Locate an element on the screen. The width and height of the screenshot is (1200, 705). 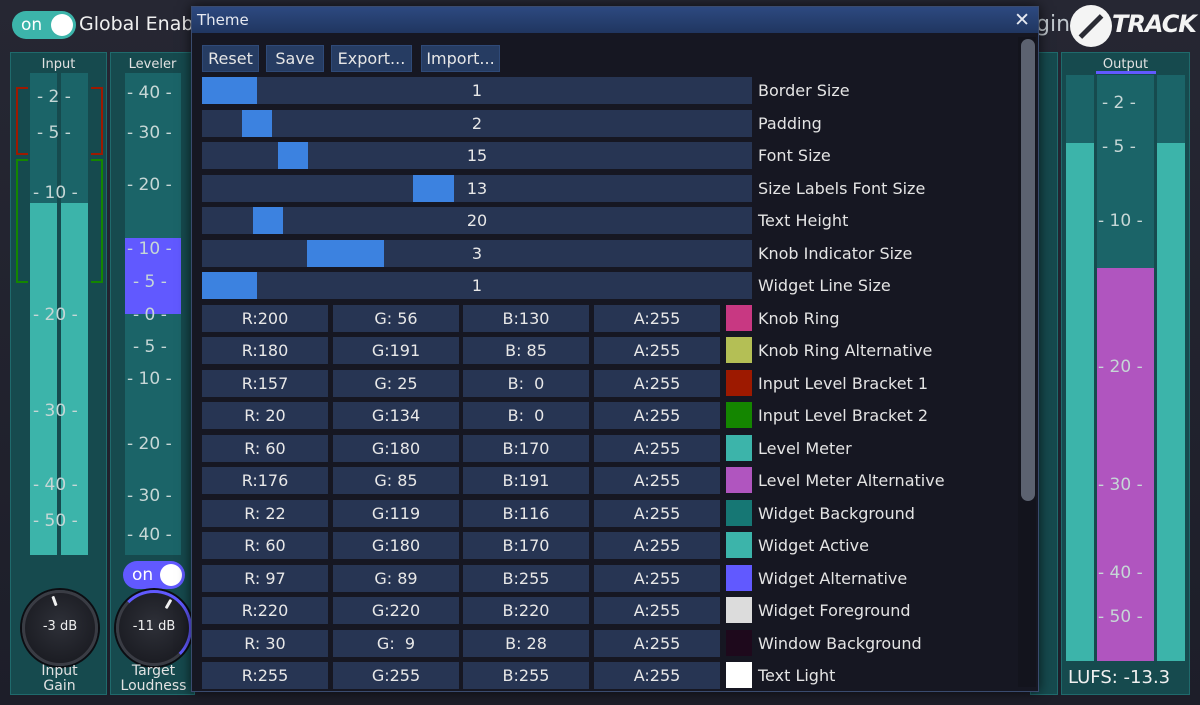
red-channel-field: R: 30 is located at coordinates (265, 643).